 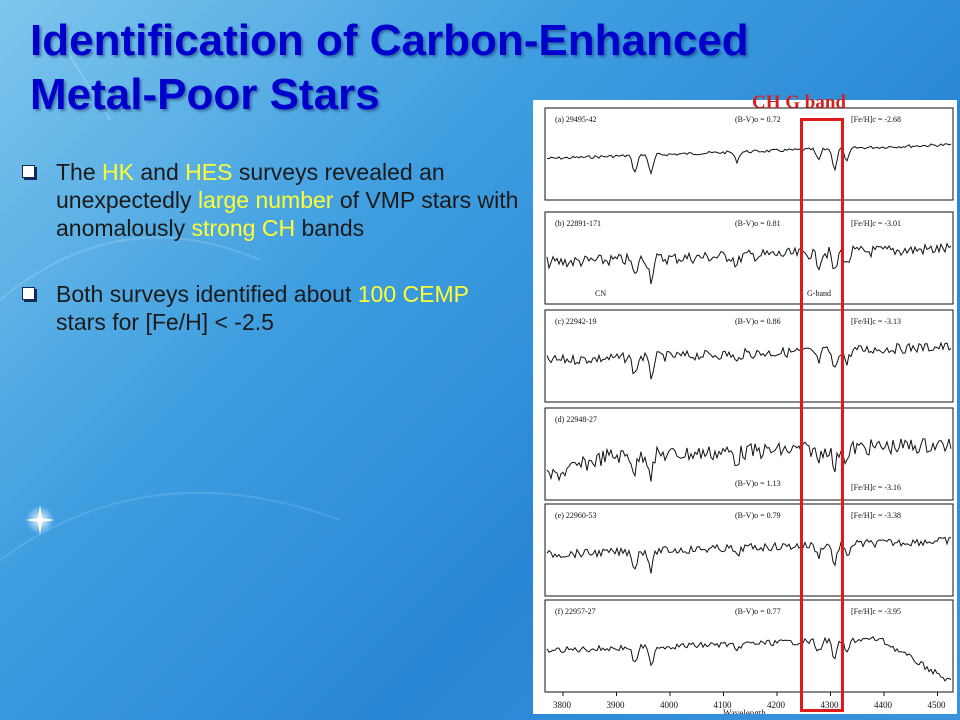 I want to click on panel-star-id: (f) 22957-27, so click(x=575, y=611).